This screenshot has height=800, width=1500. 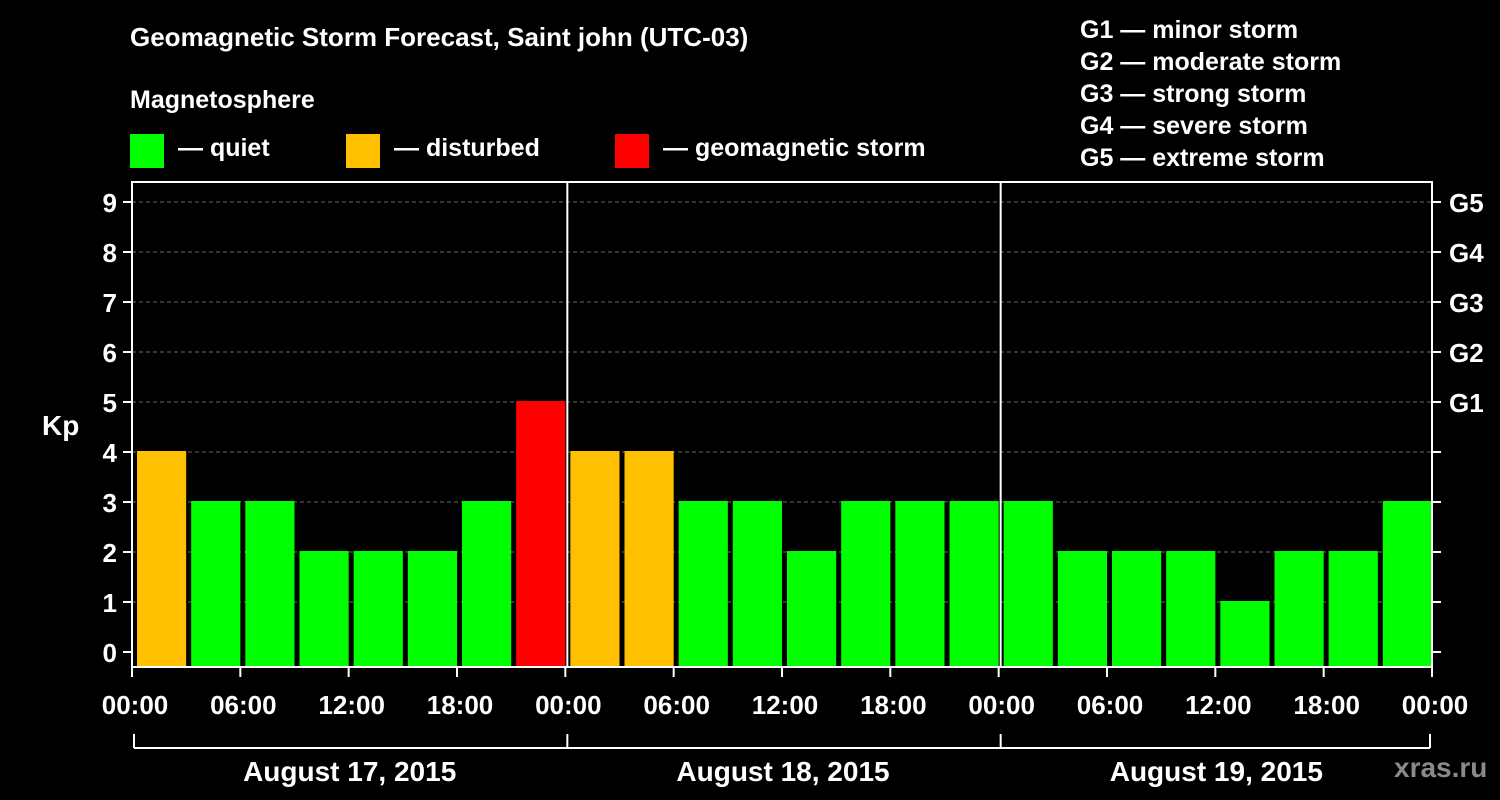 I want to click on day-label-1: August 18, 2015, so click(x=782, y=771).